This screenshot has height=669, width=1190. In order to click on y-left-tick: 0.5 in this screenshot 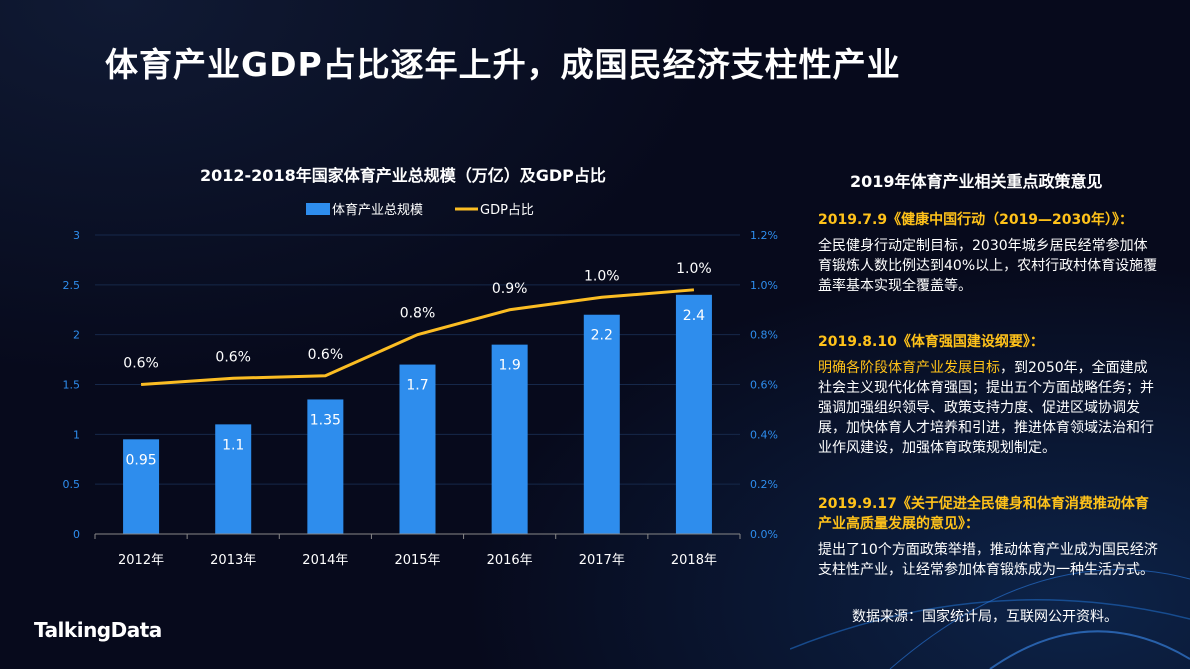, I will do `click(72, 484)`.